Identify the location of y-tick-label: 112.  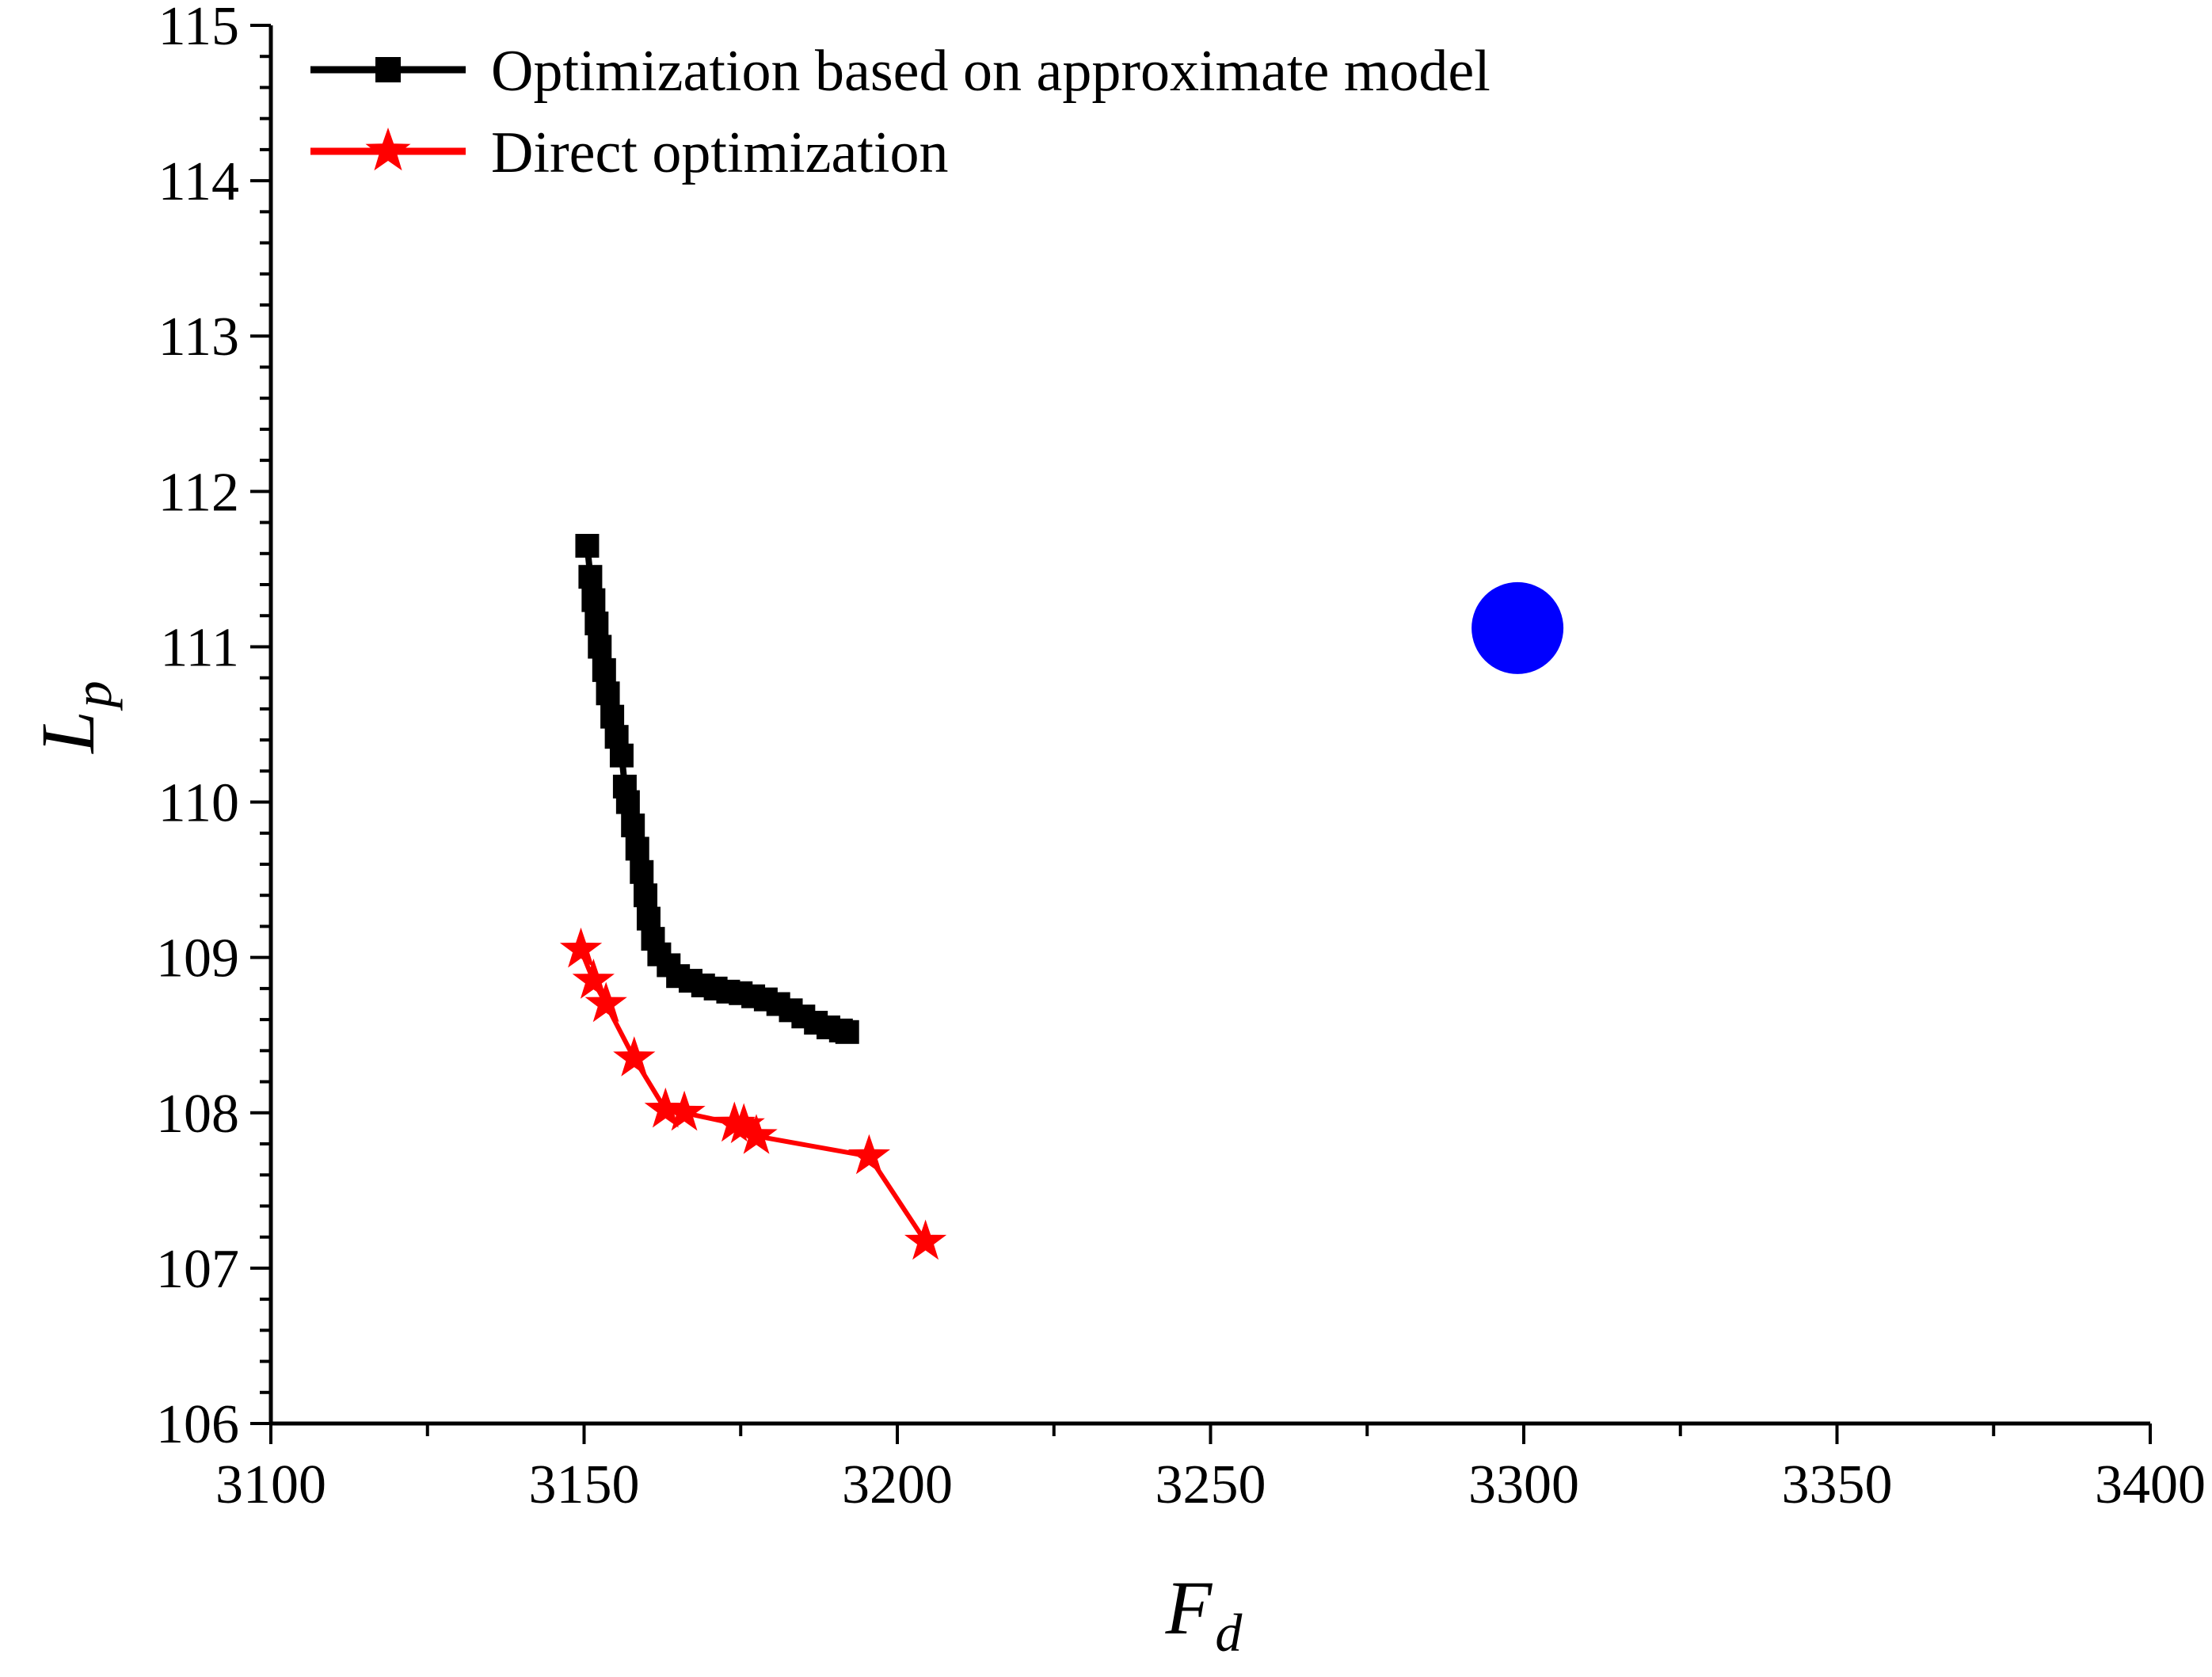
(198, 493).